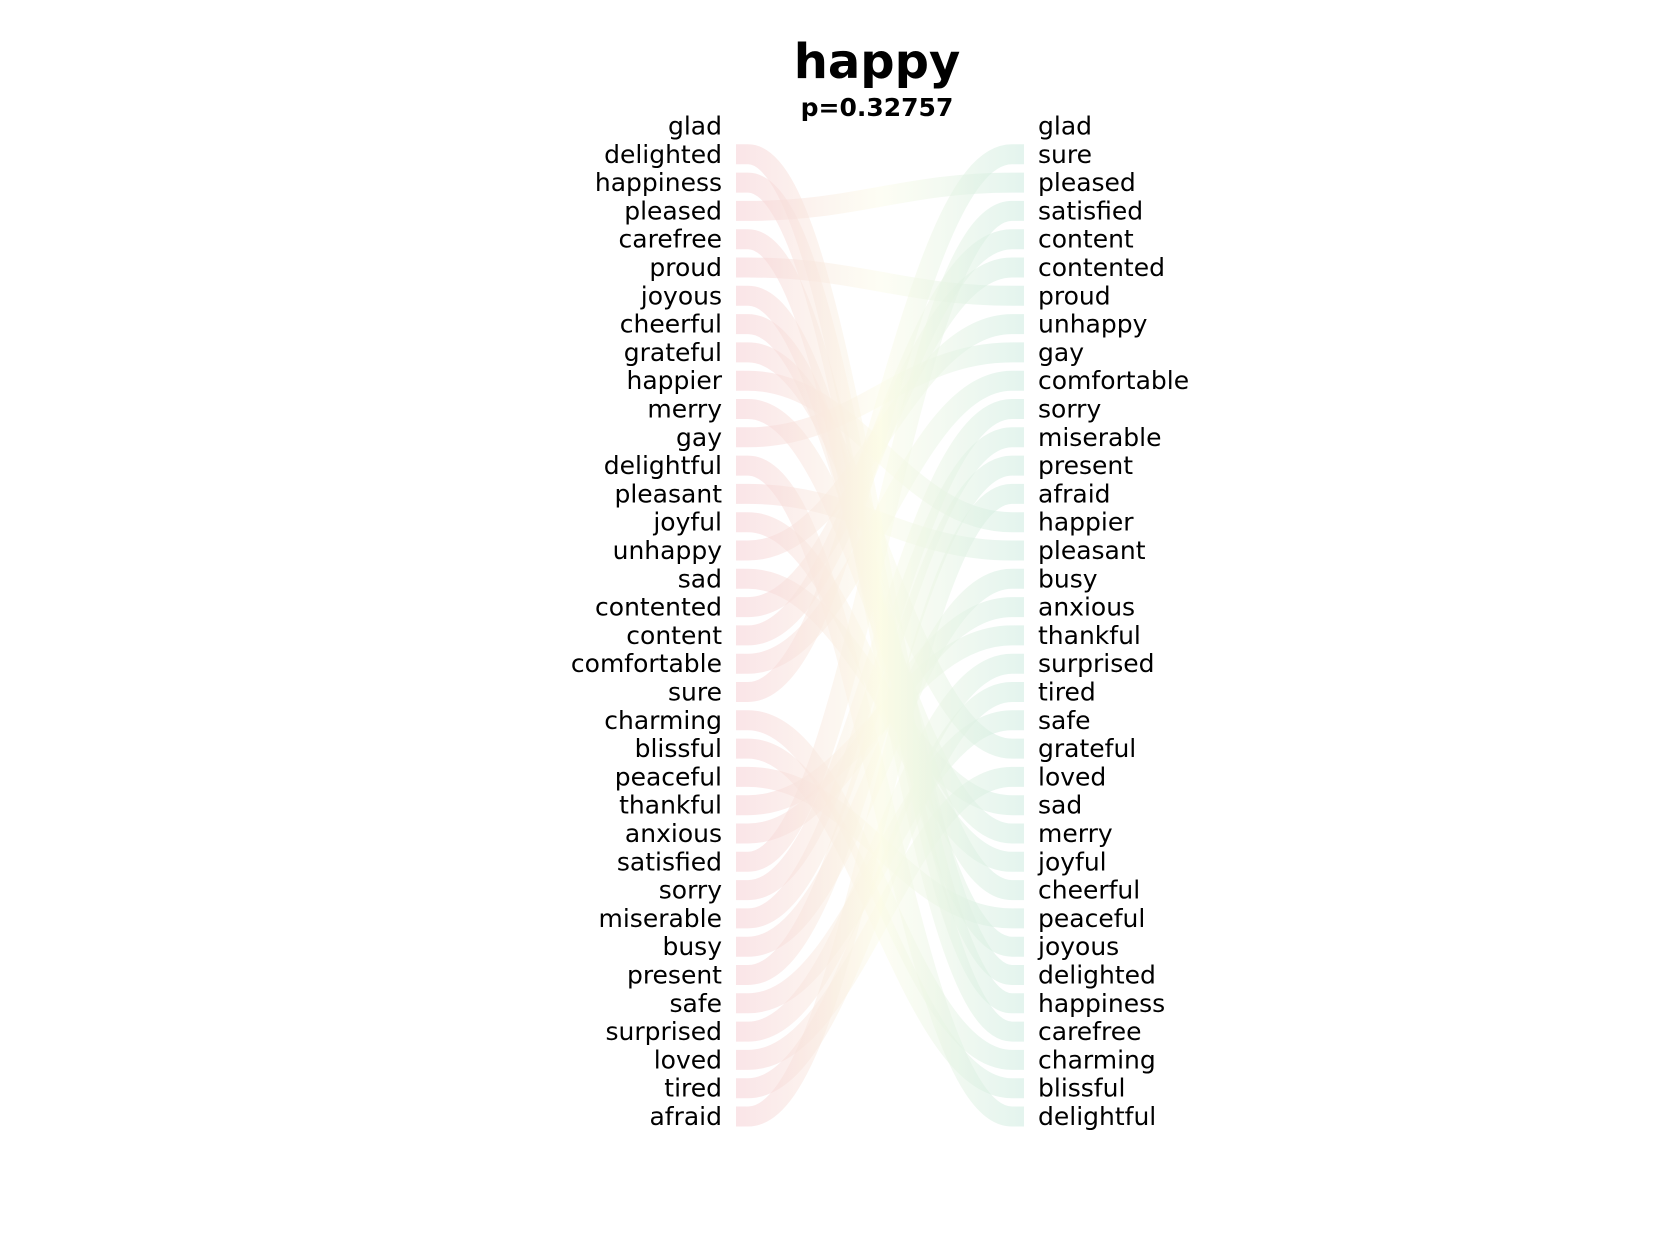 The image size is (1680, 1260). I want to click on left-word-label: surprised, so click(663, 1031).